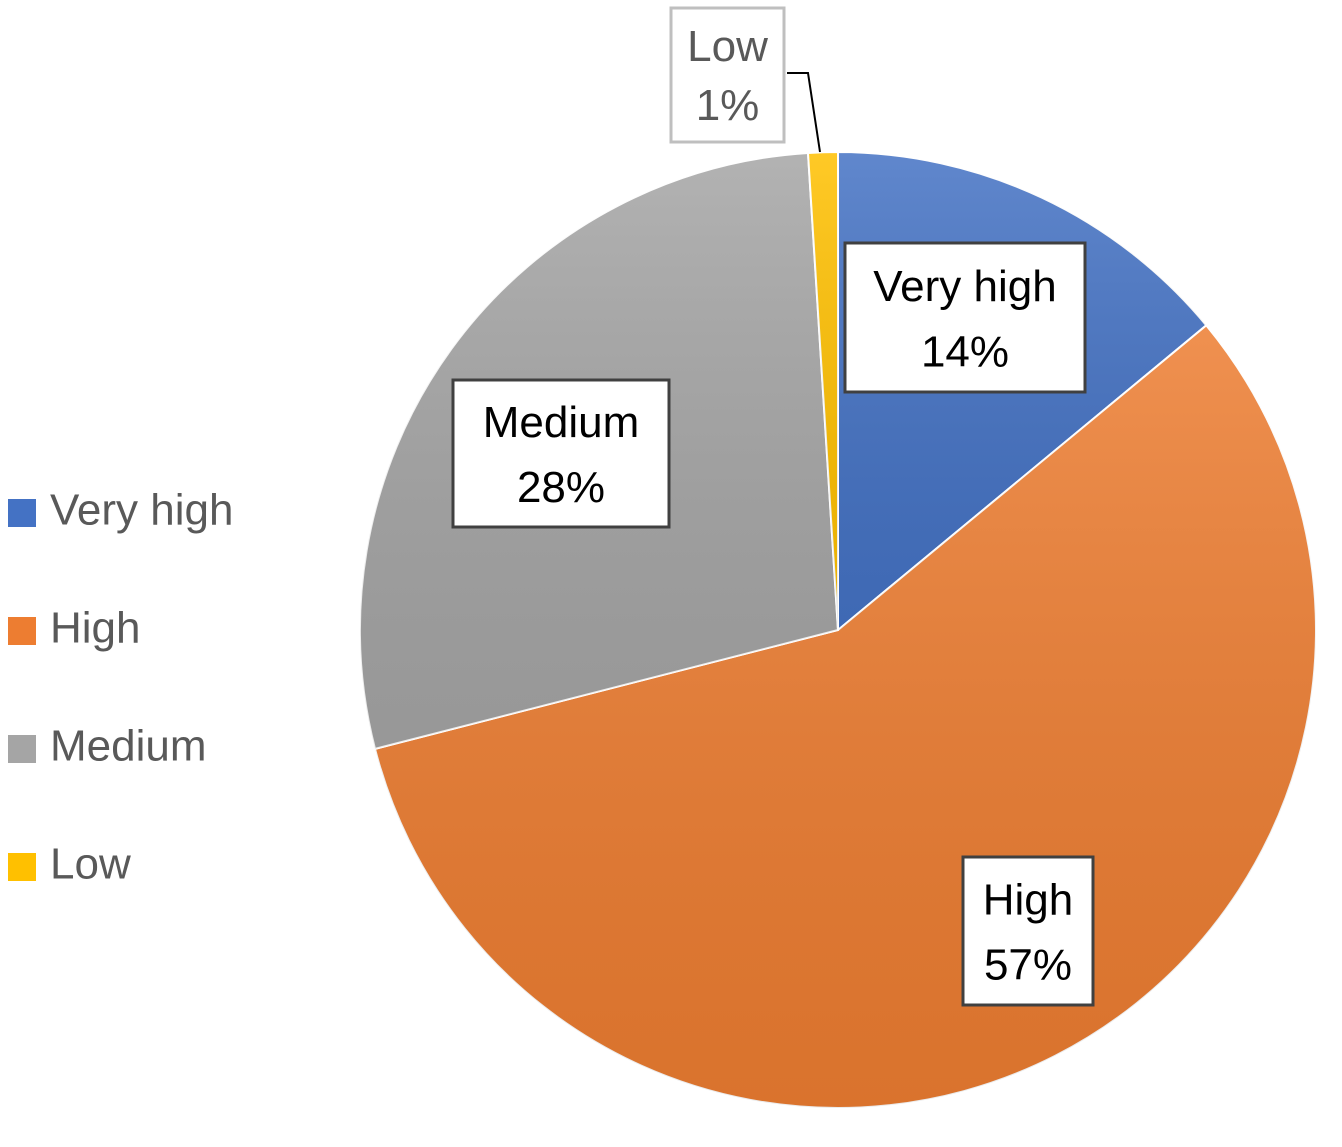 The width and height of the screenshot is (1342, 1147). What do you see at coordinates (964, 286) in the screenshot?
I see `data-label-category: Very high` at bounding box center [964, 286].